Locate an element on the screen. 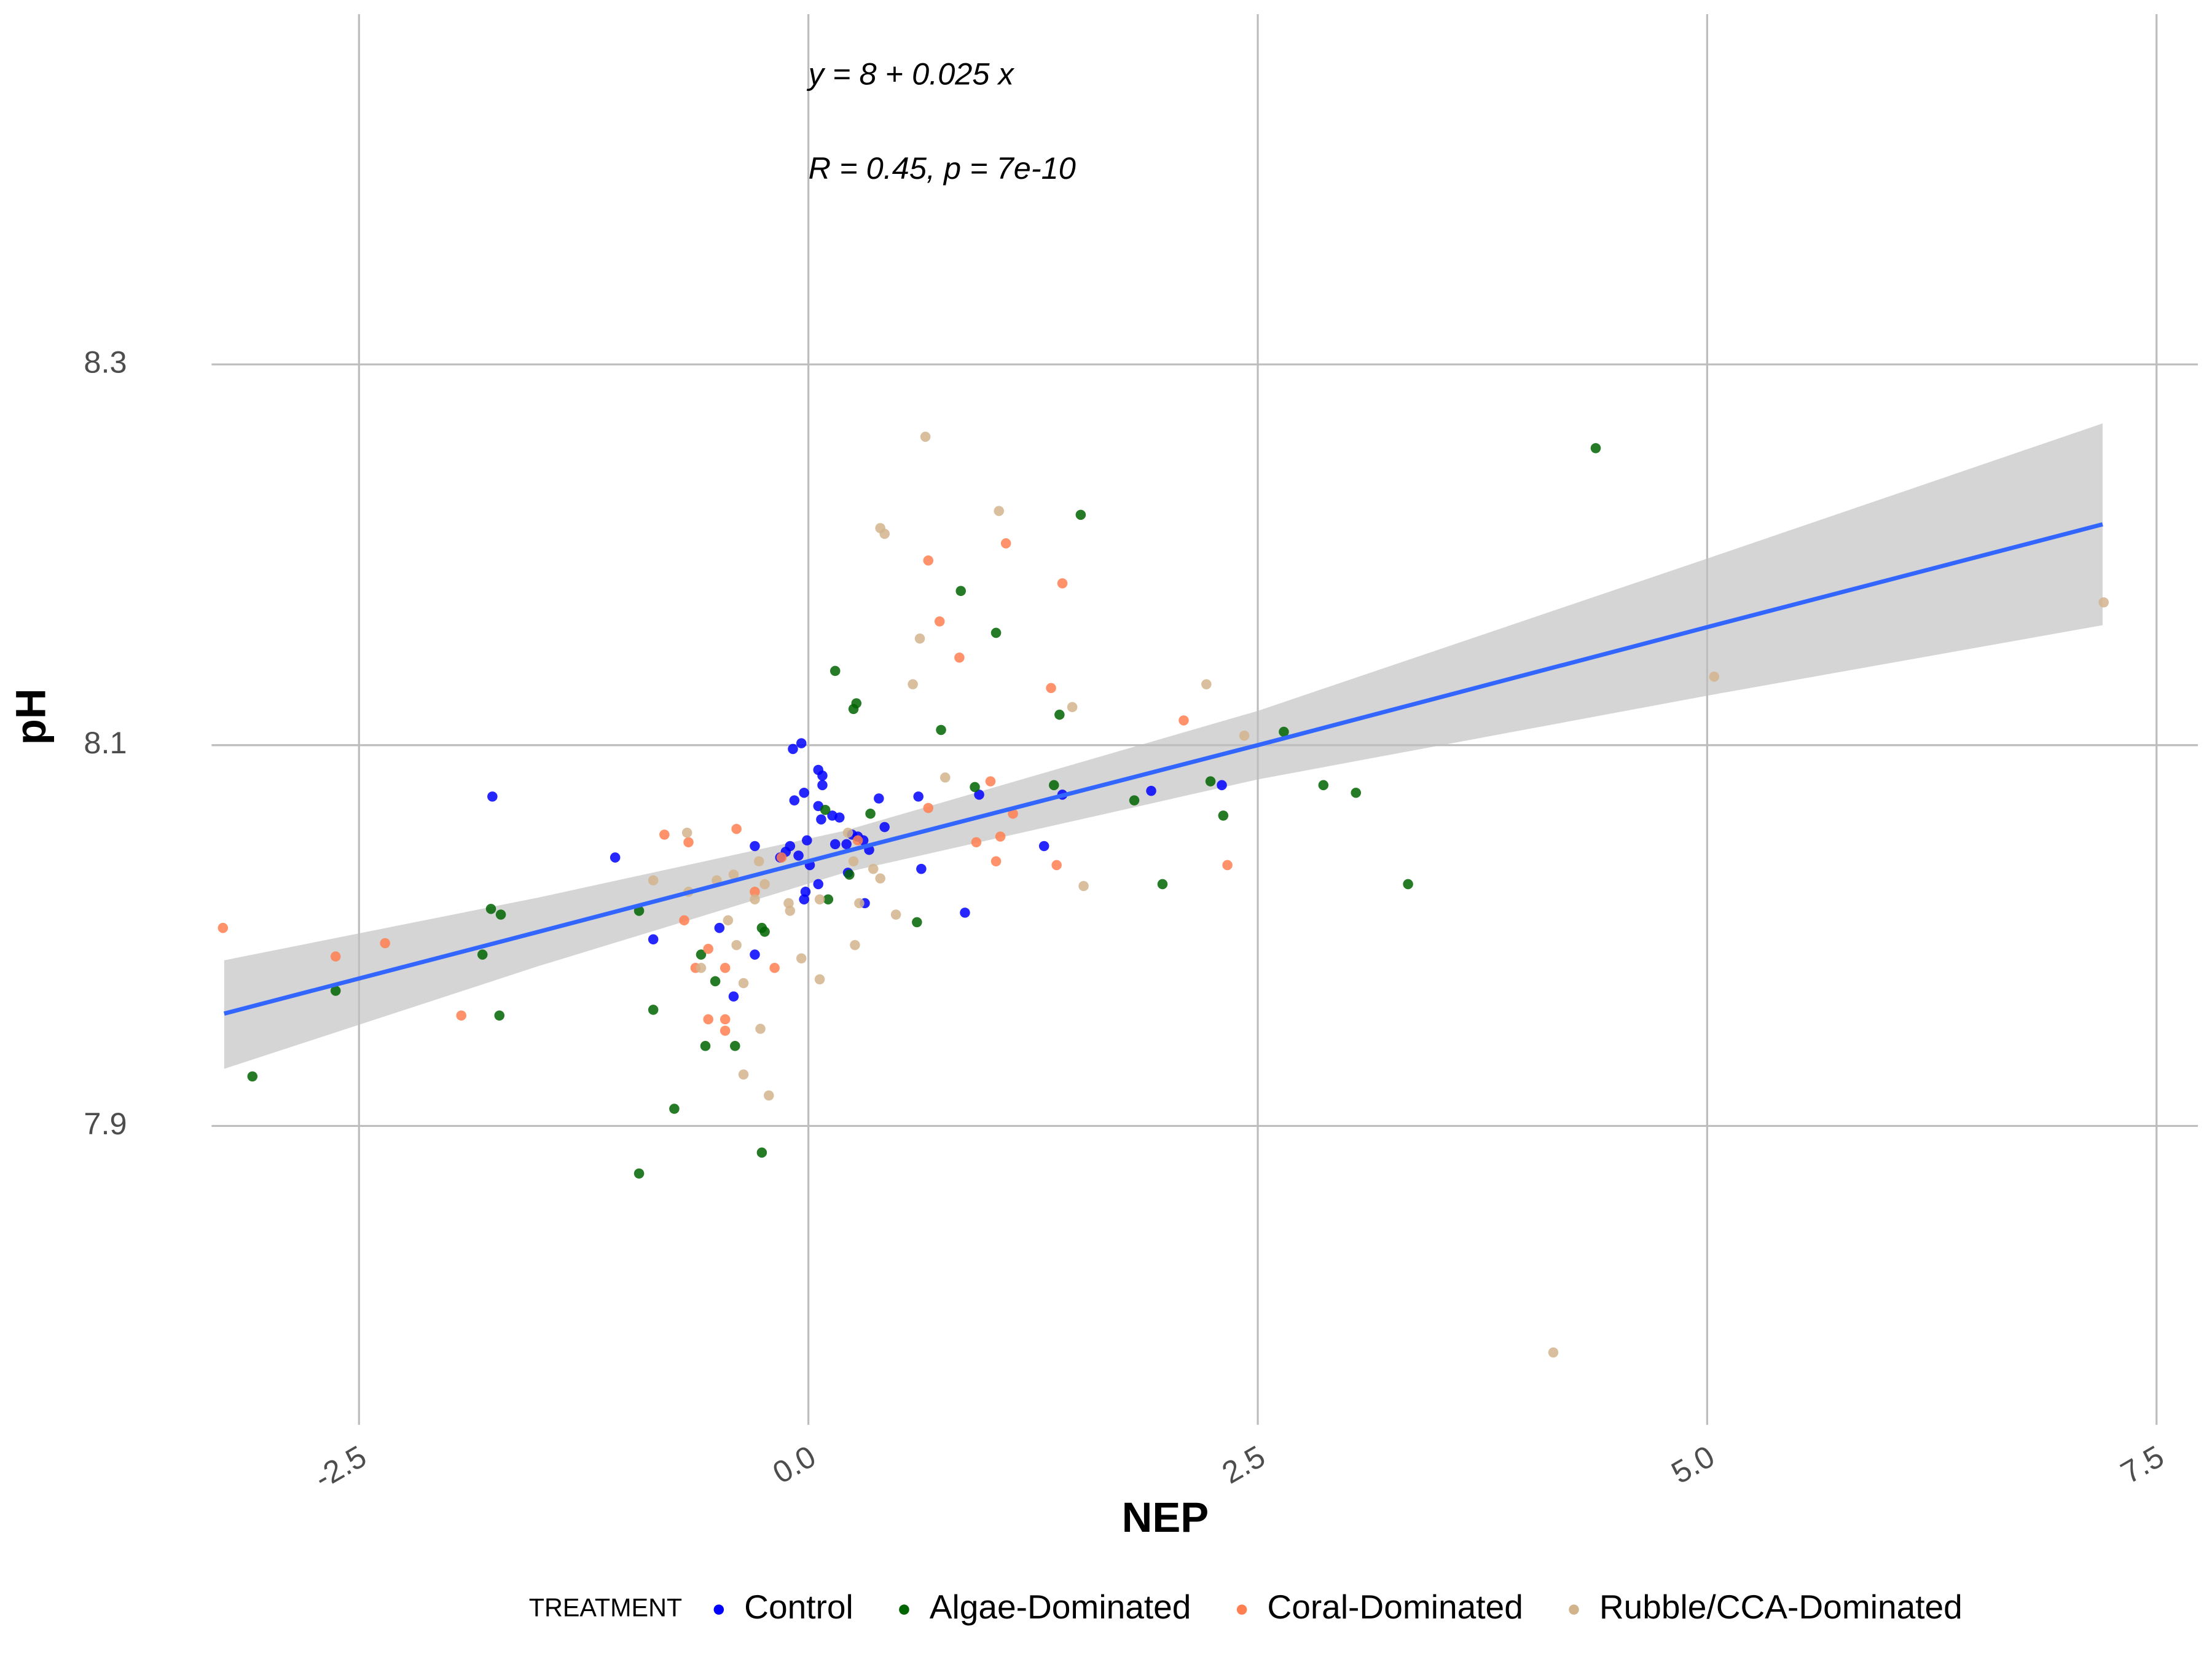 This screenshot has width=2212, height=1659. y-tick-label: 7.9 is located at coordinates (105, 1123).